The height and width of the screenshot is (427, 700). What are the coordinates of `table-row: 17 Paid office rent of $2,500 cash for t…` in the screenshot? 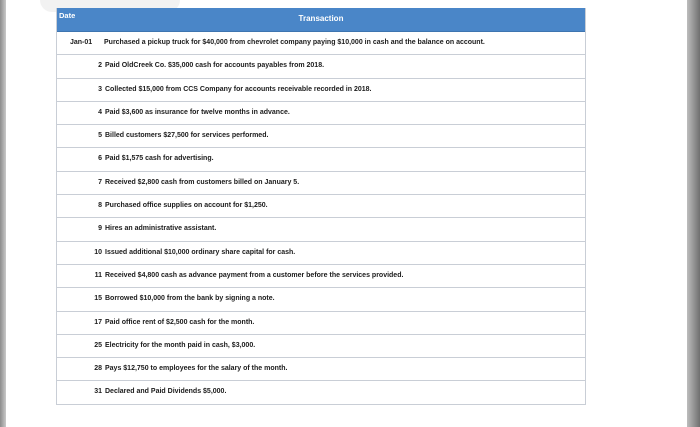 It's located at (321, 323).